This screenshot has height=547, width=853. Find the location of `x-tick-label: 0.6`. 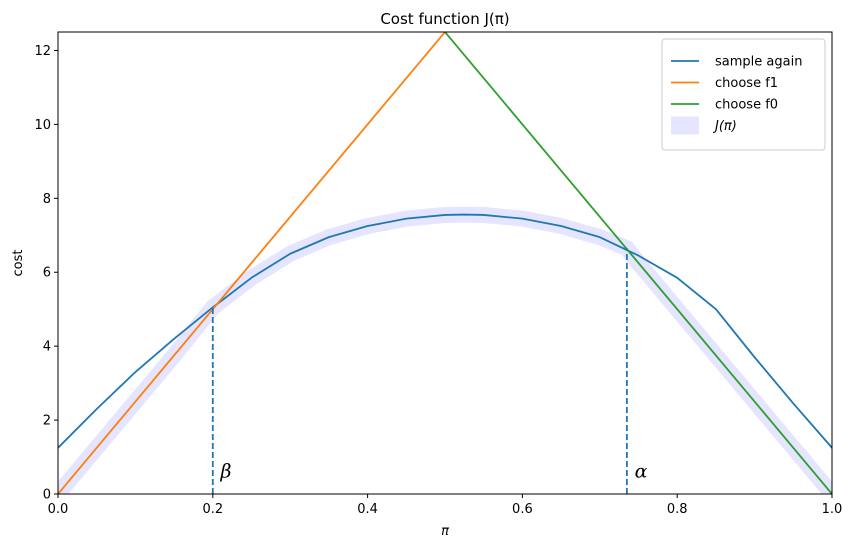

x-tick-label: 0.6 is located at coordinates (522, 509).